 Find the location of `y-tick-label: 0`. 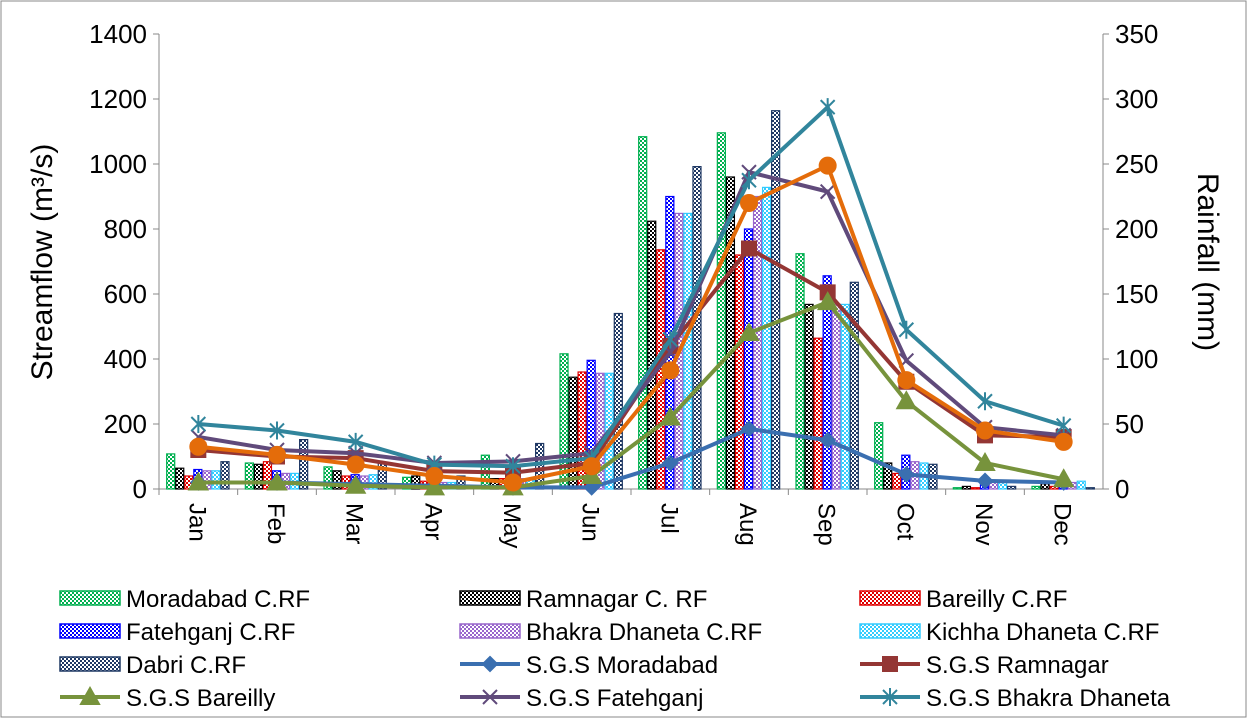

y-tick-label: 0 is located at coordinates (140, 489).